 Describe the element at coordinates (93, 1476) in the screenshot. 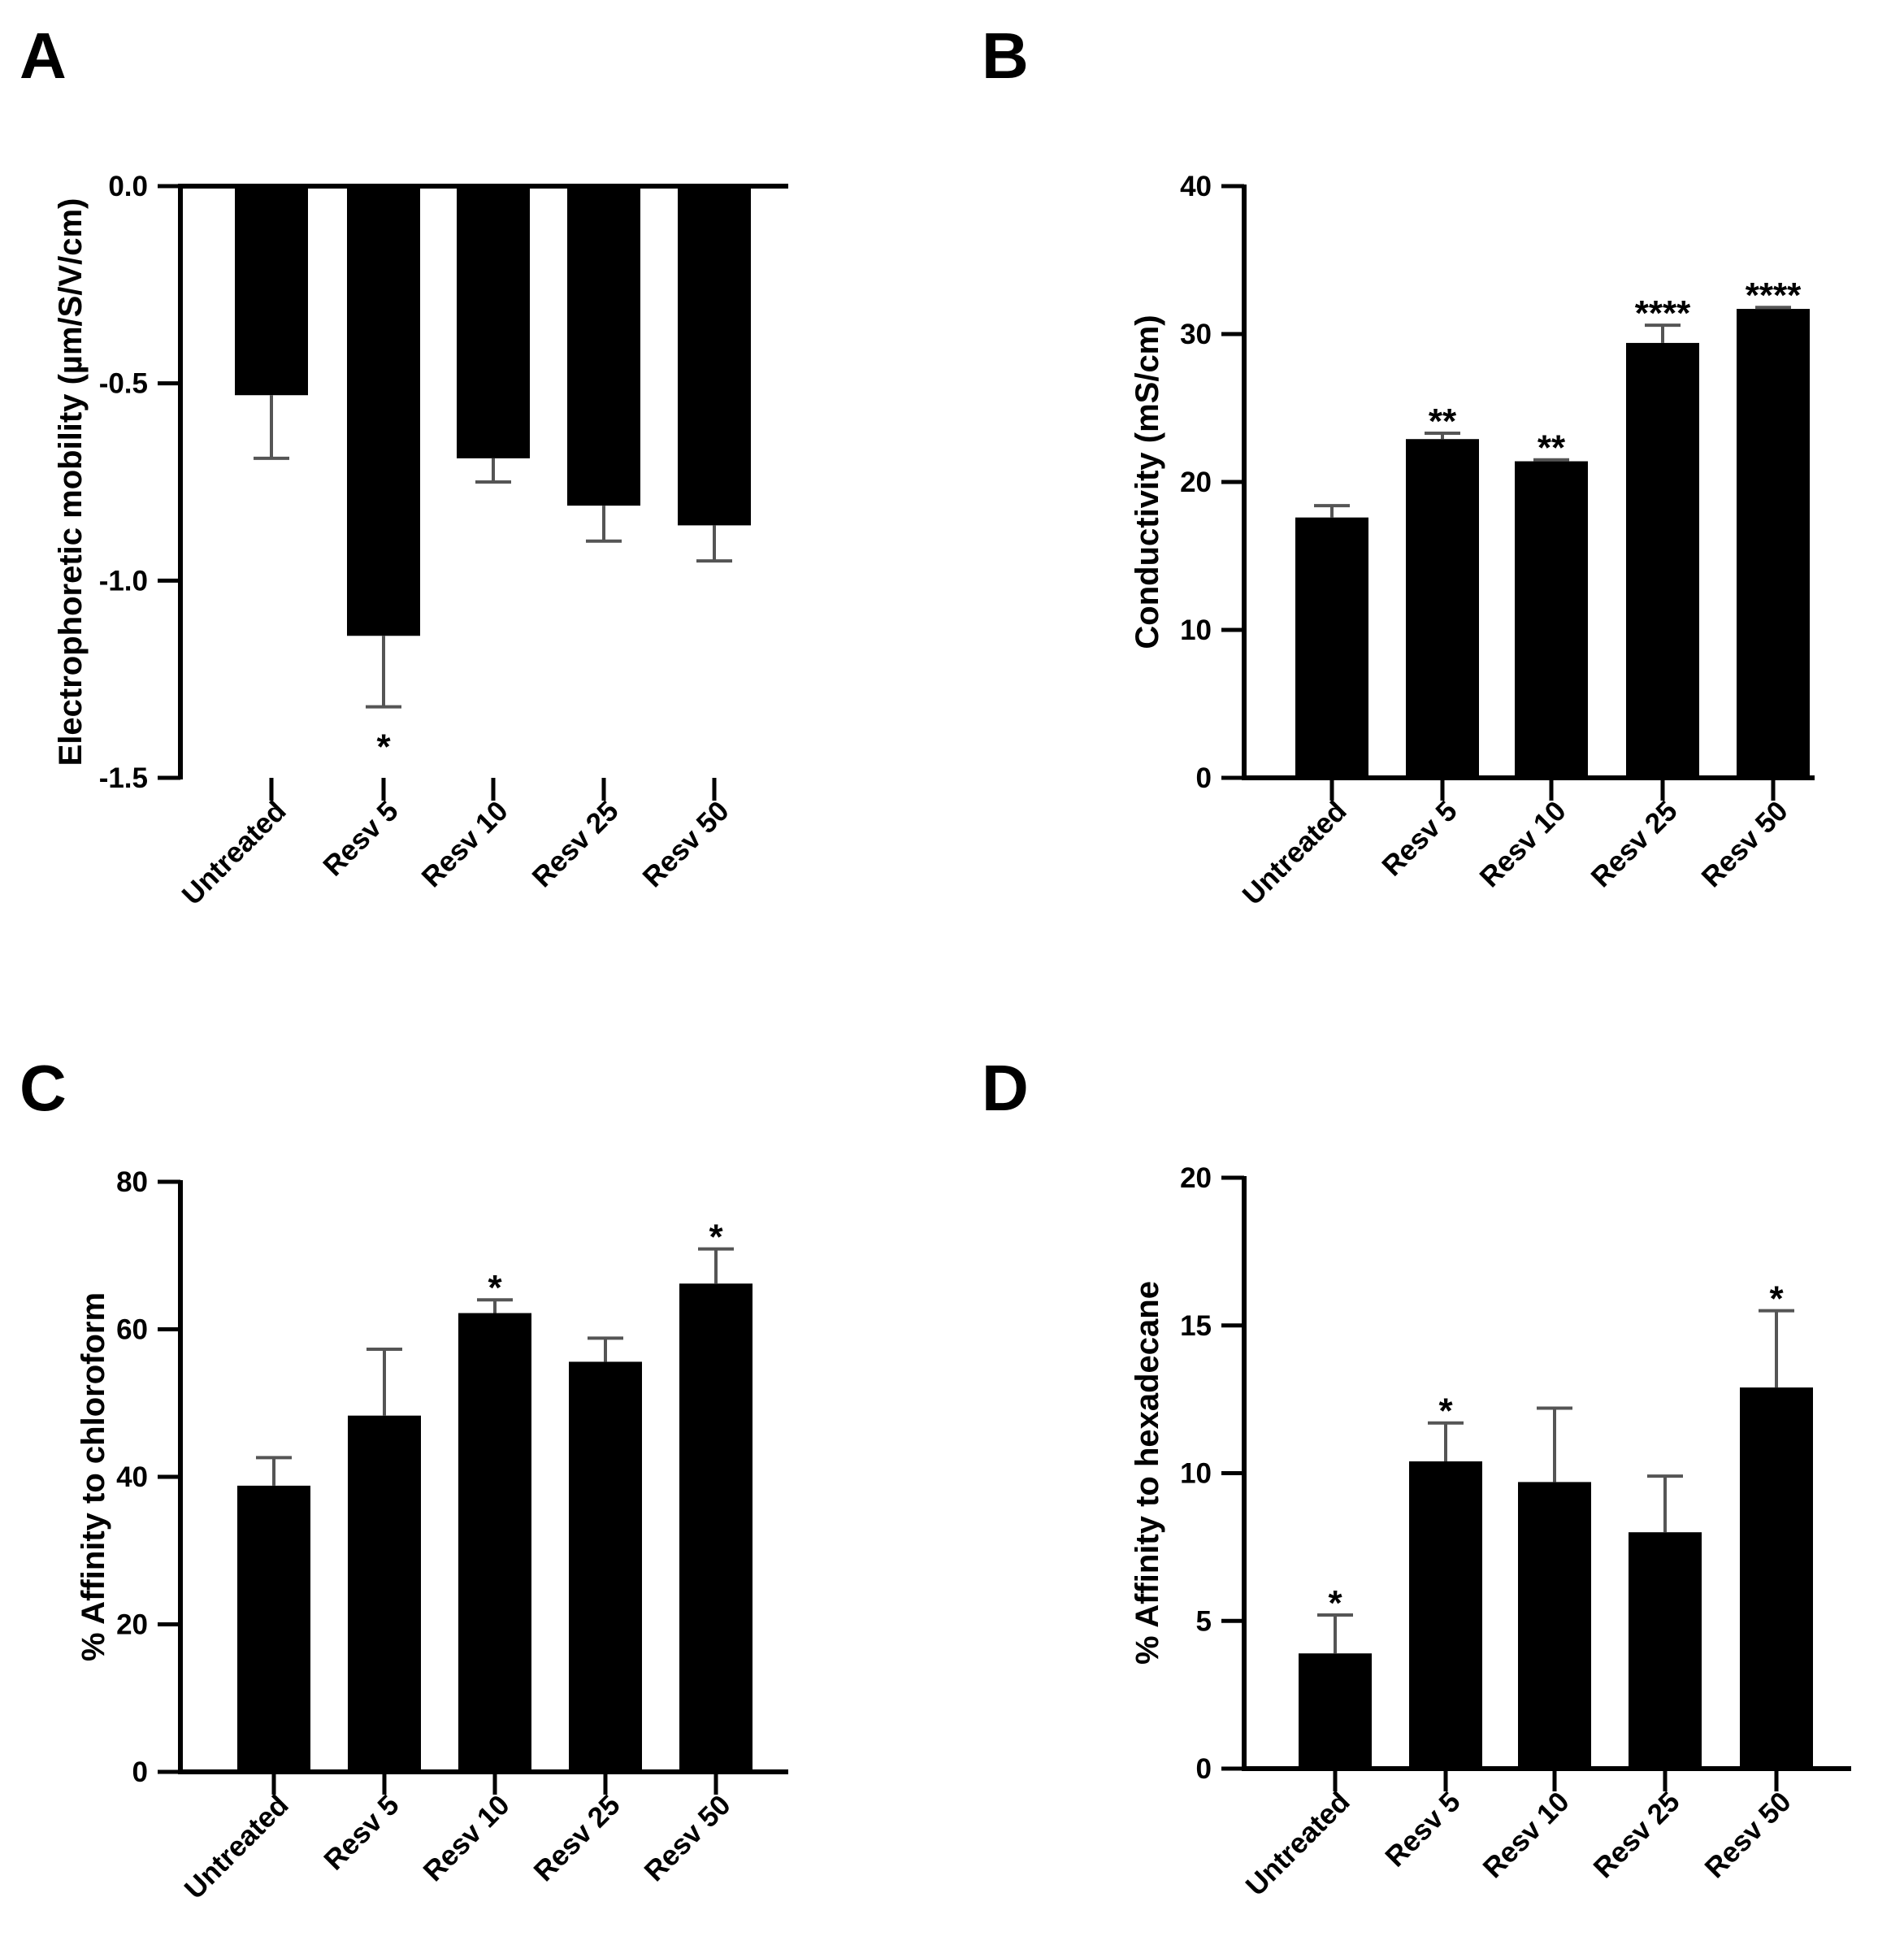

I see `y-axis-title: % Affinity to chloroform` at that location.